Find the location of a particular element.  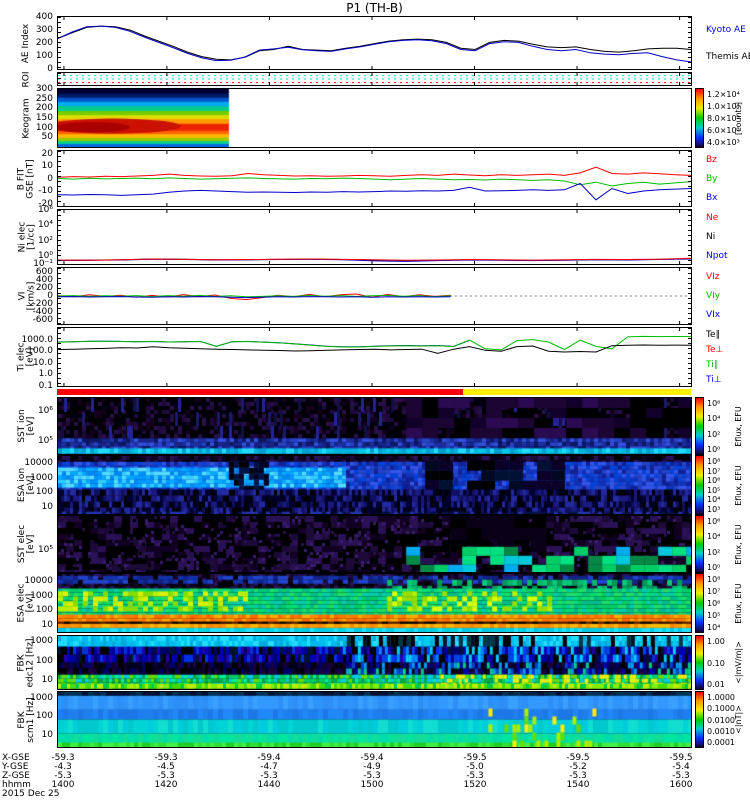

axis-row-label-hhmm: hhmm is located at coordinates (16, 785).